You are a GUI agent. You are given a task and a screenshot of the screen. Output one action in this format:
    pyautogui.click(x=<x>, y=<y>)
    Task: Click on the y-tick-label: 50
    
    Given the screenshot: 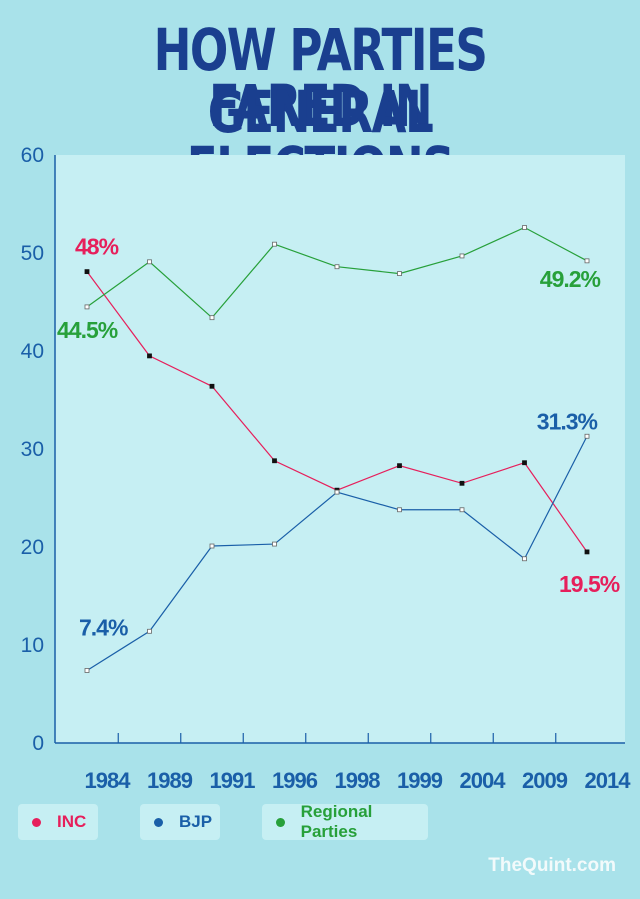 What is the action you would take?
    pyautogui.click(x=32, y=253)
    